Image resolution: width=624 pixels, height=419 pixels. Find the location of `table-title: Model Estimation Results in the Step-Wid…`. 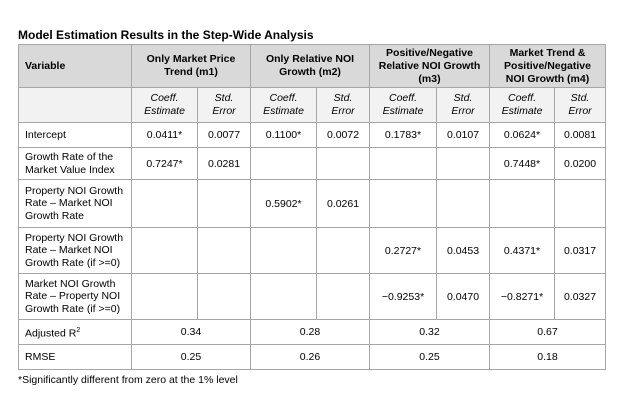

table-title: Model Estimation Results in the Step-Wid… is located at coordinates (166, 35).